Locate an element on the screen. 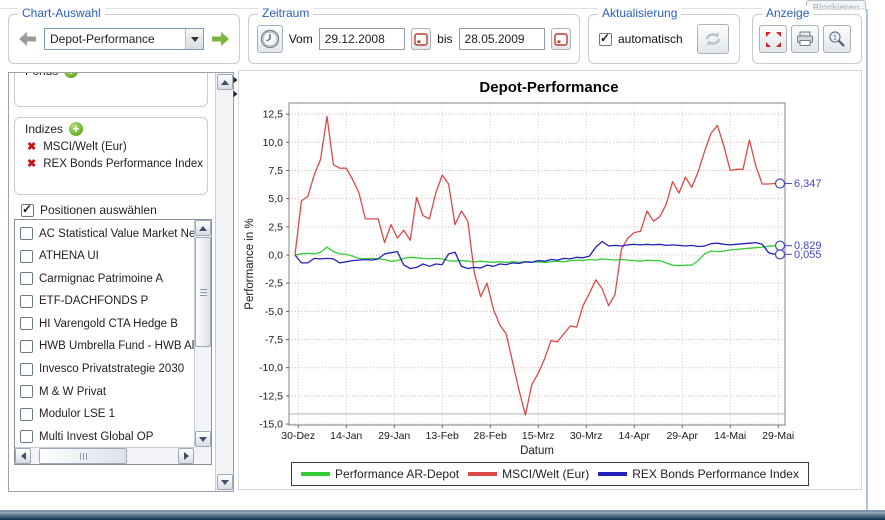 Image resolution: width=885 pixels, height=520 pixels. fund-list-item: M & W Privat is located at coordinates (107, 391).